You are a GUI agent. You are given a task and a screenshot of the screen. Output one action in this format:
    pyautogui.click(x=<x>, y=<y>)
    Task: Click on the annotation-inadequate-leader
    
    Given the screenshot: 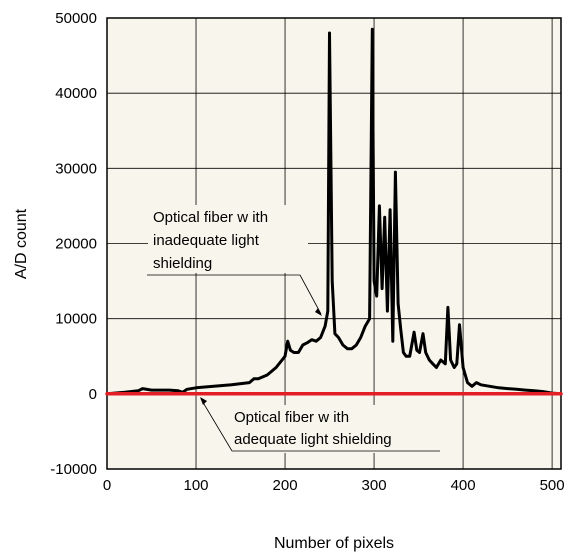 What is the action you would take?
    pyautogui.click(x=310, y=294)
    